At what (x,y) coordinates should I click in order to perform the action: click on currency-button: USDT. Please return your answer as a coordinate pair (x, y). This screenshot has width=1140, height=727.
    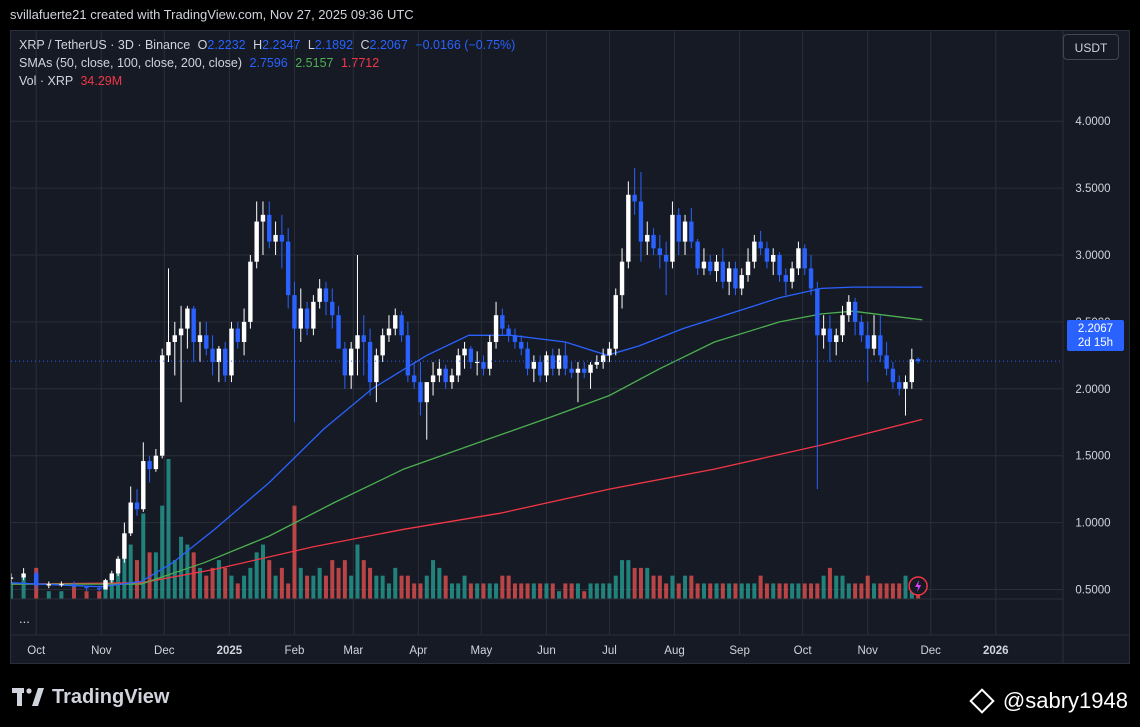
    Looking at the image, I should click on (1091, 47).